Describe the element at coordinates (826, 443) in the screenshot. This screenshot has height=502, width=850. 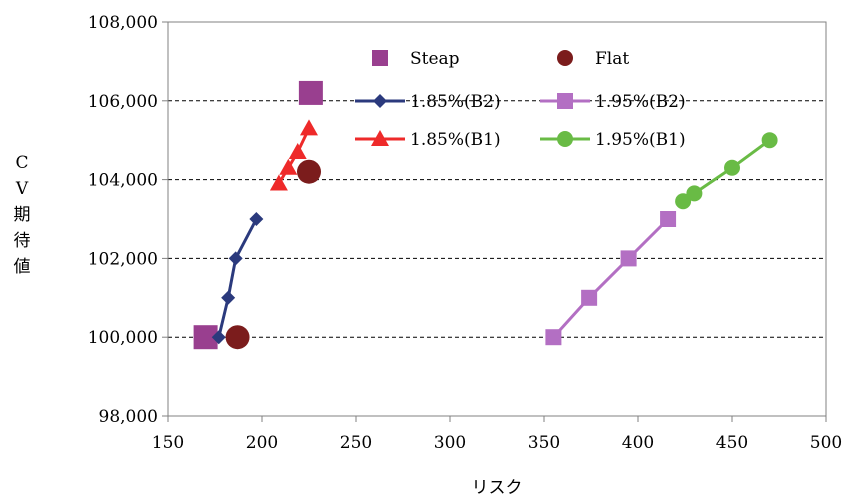
I see `x-tick-label: 500` at that location.